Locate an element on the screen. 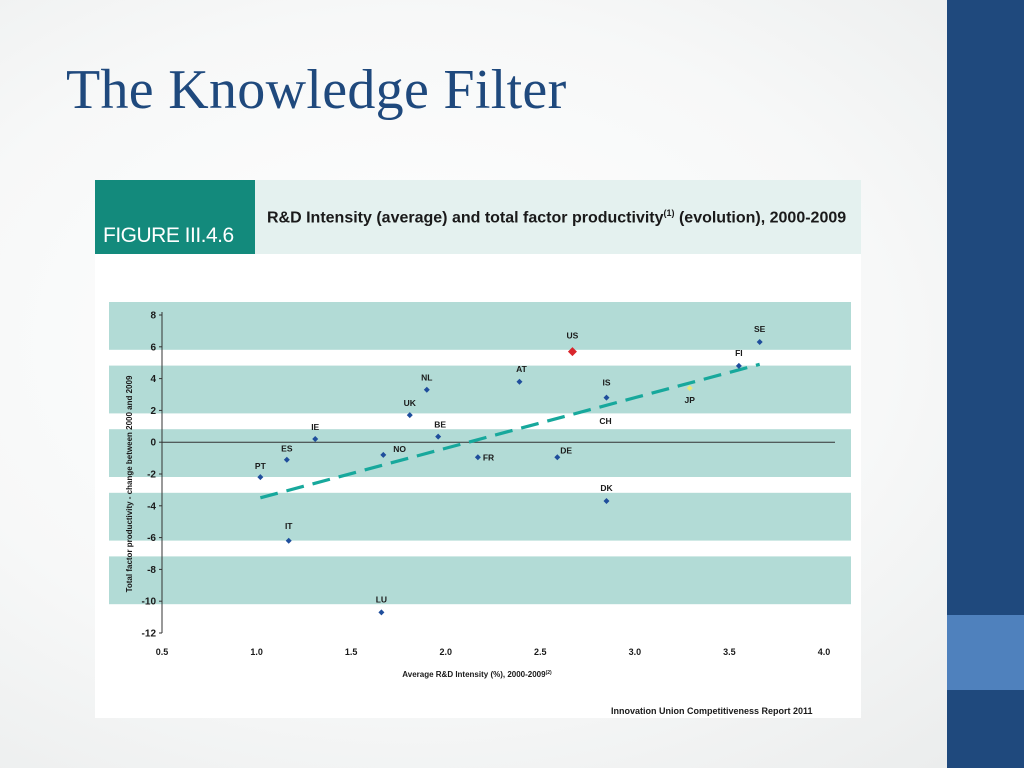 The width and height of the screenshot is (1024, 768). data-label-be: BE is located at coordinates (440, 425).